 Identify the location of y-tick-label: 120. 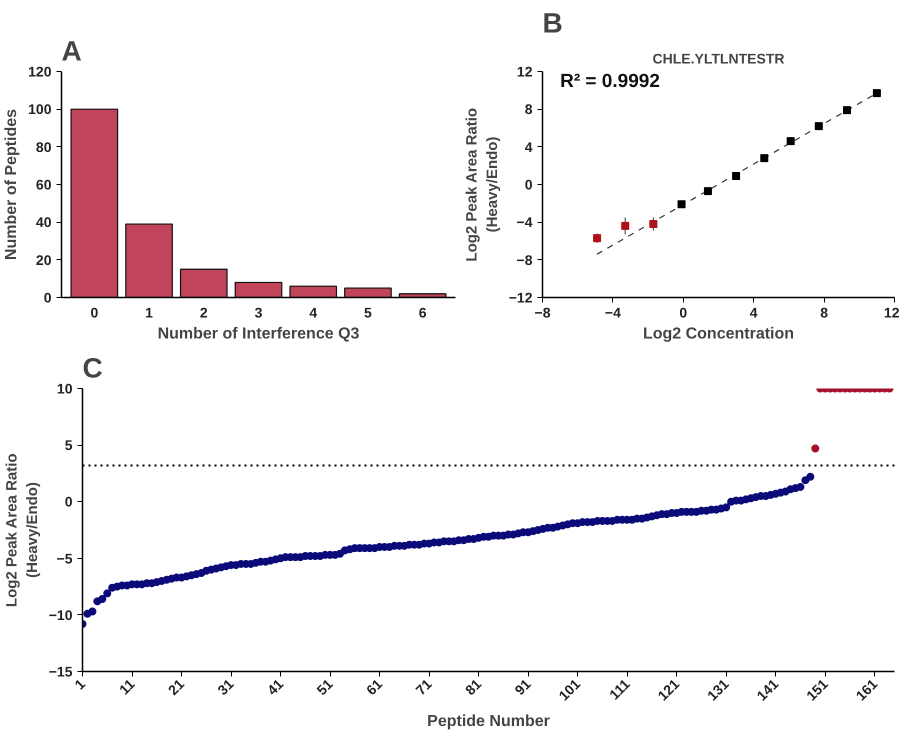
(40, 72).